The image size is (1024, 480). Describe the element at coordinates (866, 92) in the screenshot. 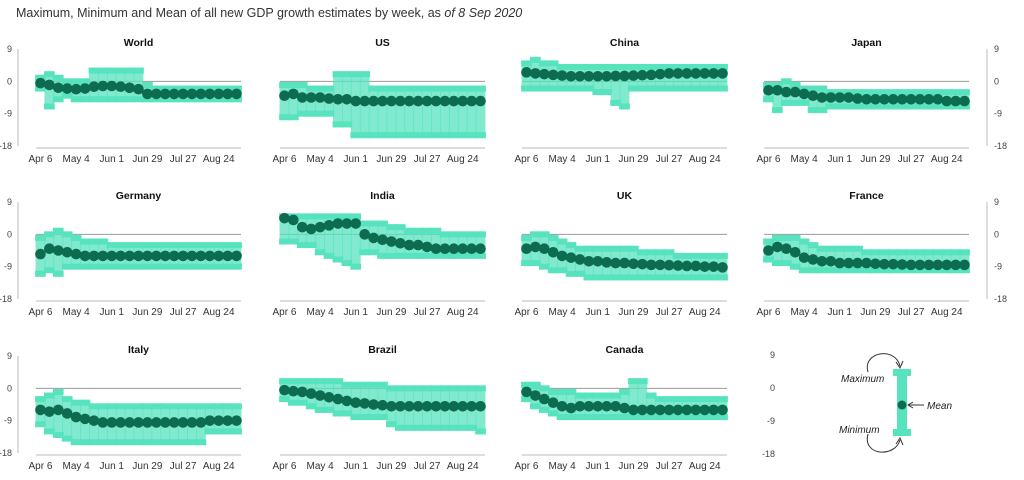

I see `max-cap-japan-w11` at that location.